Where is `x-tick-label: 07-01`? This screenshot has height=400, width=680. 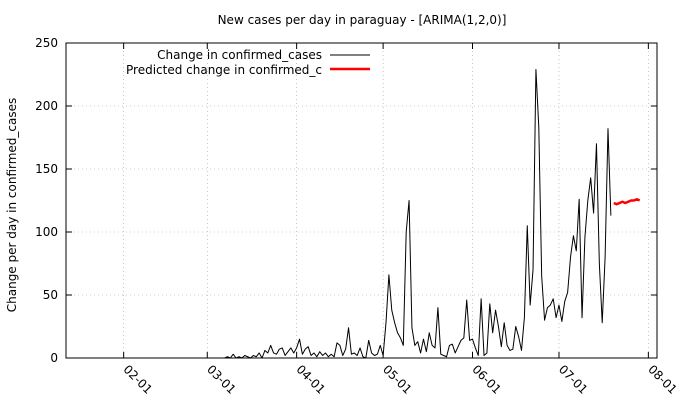
x-tick-label: 07-01 is located at coordinates (573, 379).